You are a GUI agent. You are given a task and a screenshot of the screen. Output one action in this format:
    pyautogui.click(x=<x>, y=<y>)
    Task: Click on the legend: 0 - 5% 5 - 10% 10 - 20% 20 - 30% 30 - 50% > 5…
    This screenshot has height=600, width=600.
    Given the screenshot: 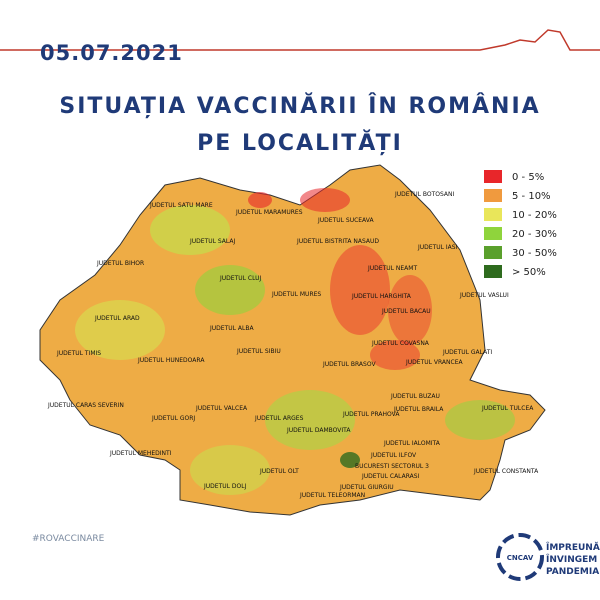 What is the action you would take?
    pyautogui.click(x=520, y=224)
    